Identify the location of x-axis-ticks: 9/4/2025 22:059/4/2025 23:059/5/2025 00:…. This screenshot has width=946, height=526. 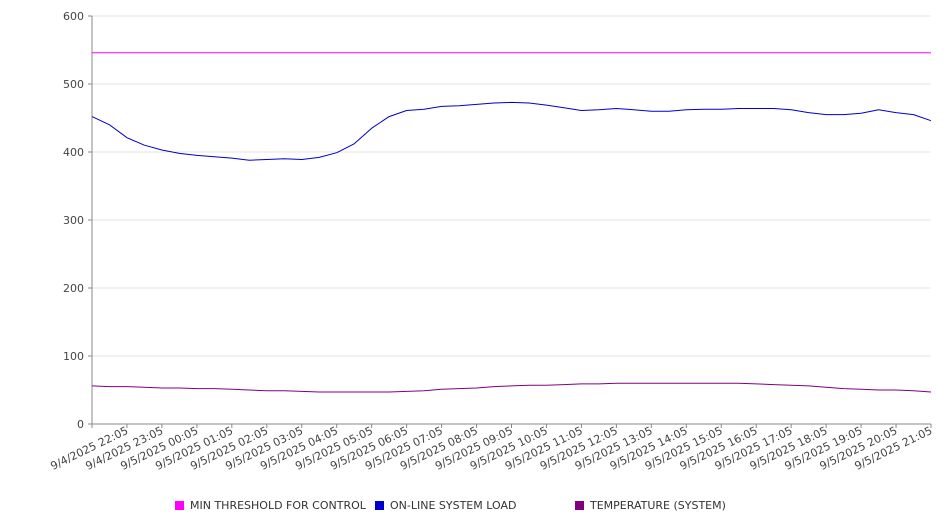
(491, 448).